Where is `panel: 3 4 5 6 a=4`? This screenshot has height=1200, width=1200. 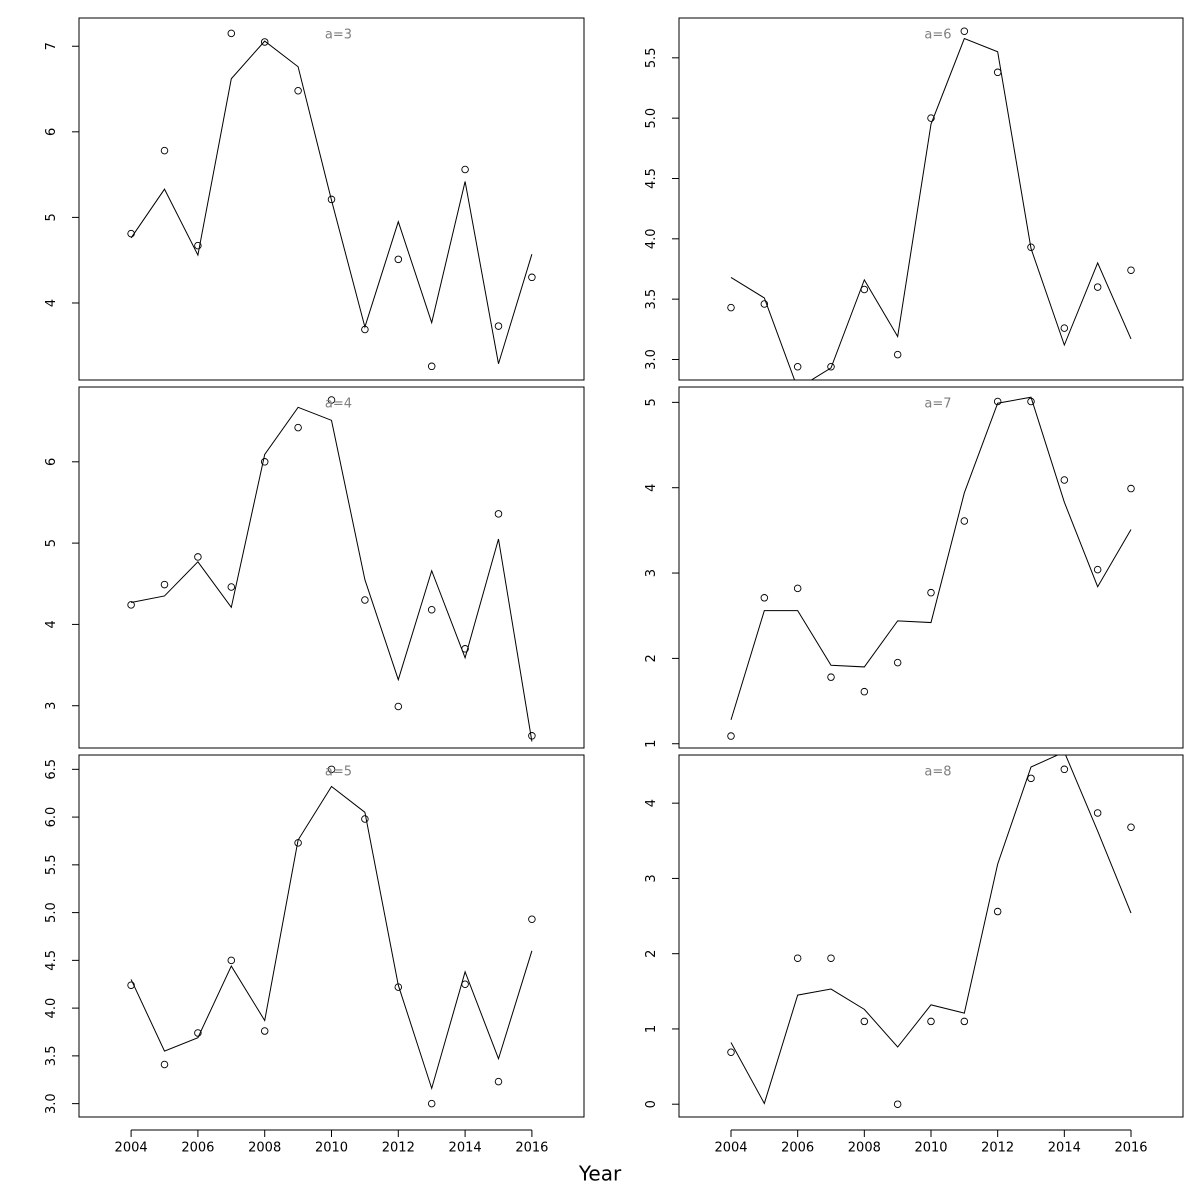 panel: 3 4 5 6 a=4 is located at coordinates (314, 567).